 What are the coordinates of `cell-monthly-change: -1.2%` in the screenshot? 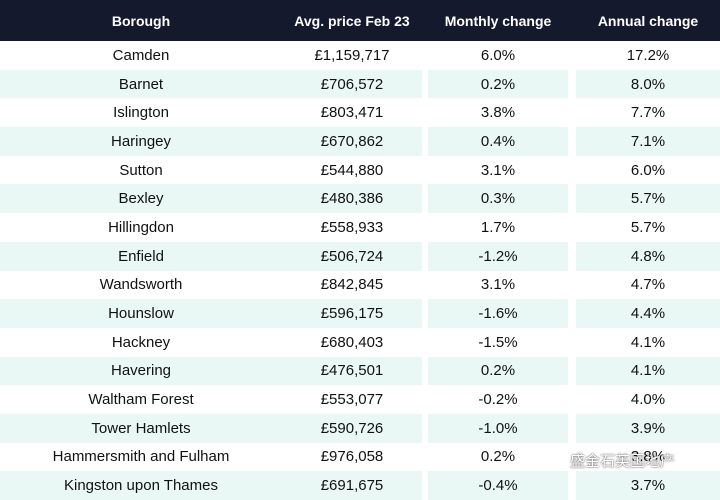 It's located at (498, 256).